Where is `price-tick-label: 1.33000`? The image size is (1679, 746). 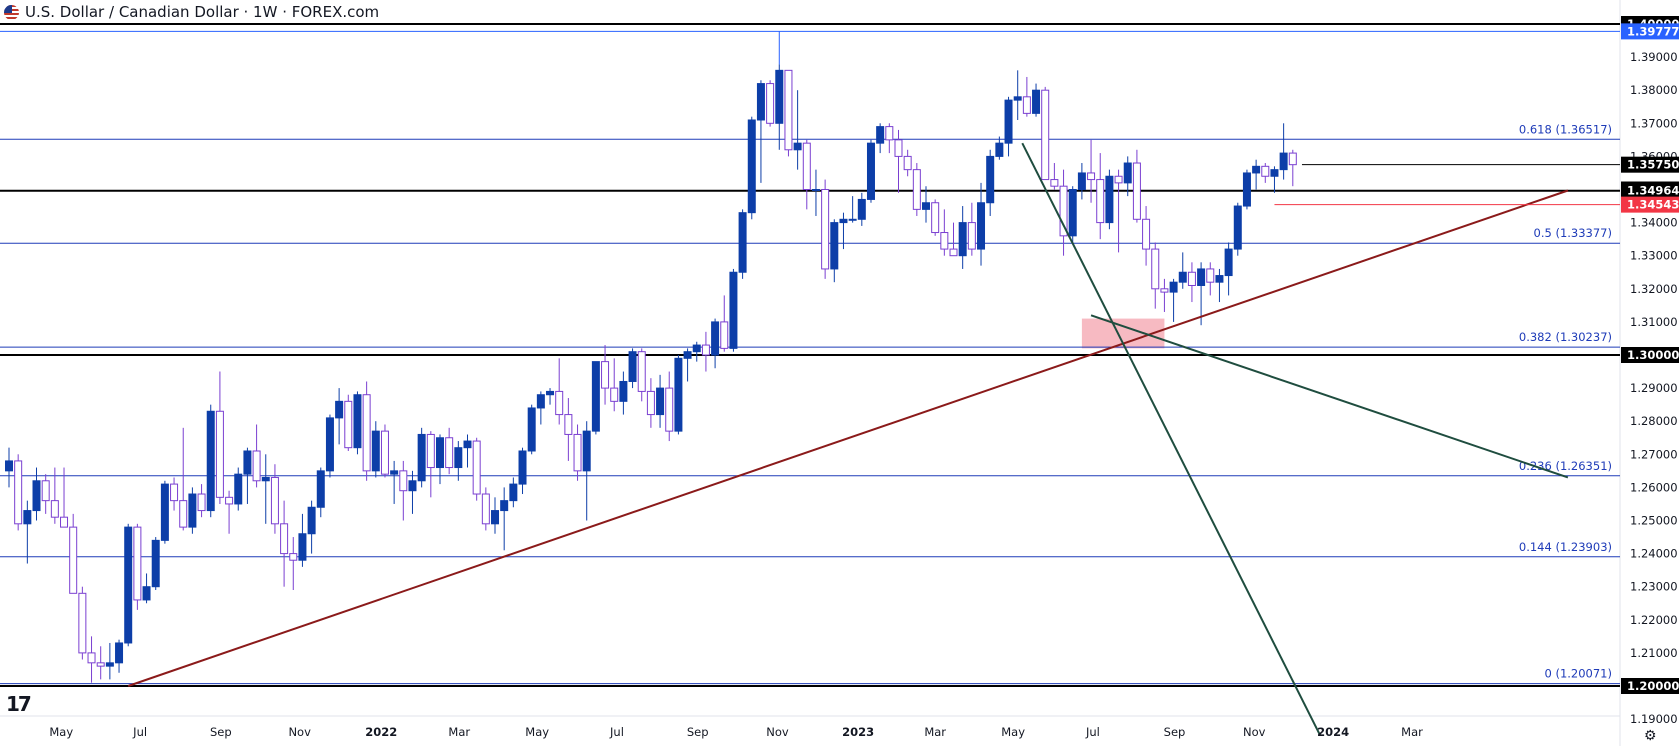 price-tick-label: 1.33000 is located at coordinates (1654, 256).